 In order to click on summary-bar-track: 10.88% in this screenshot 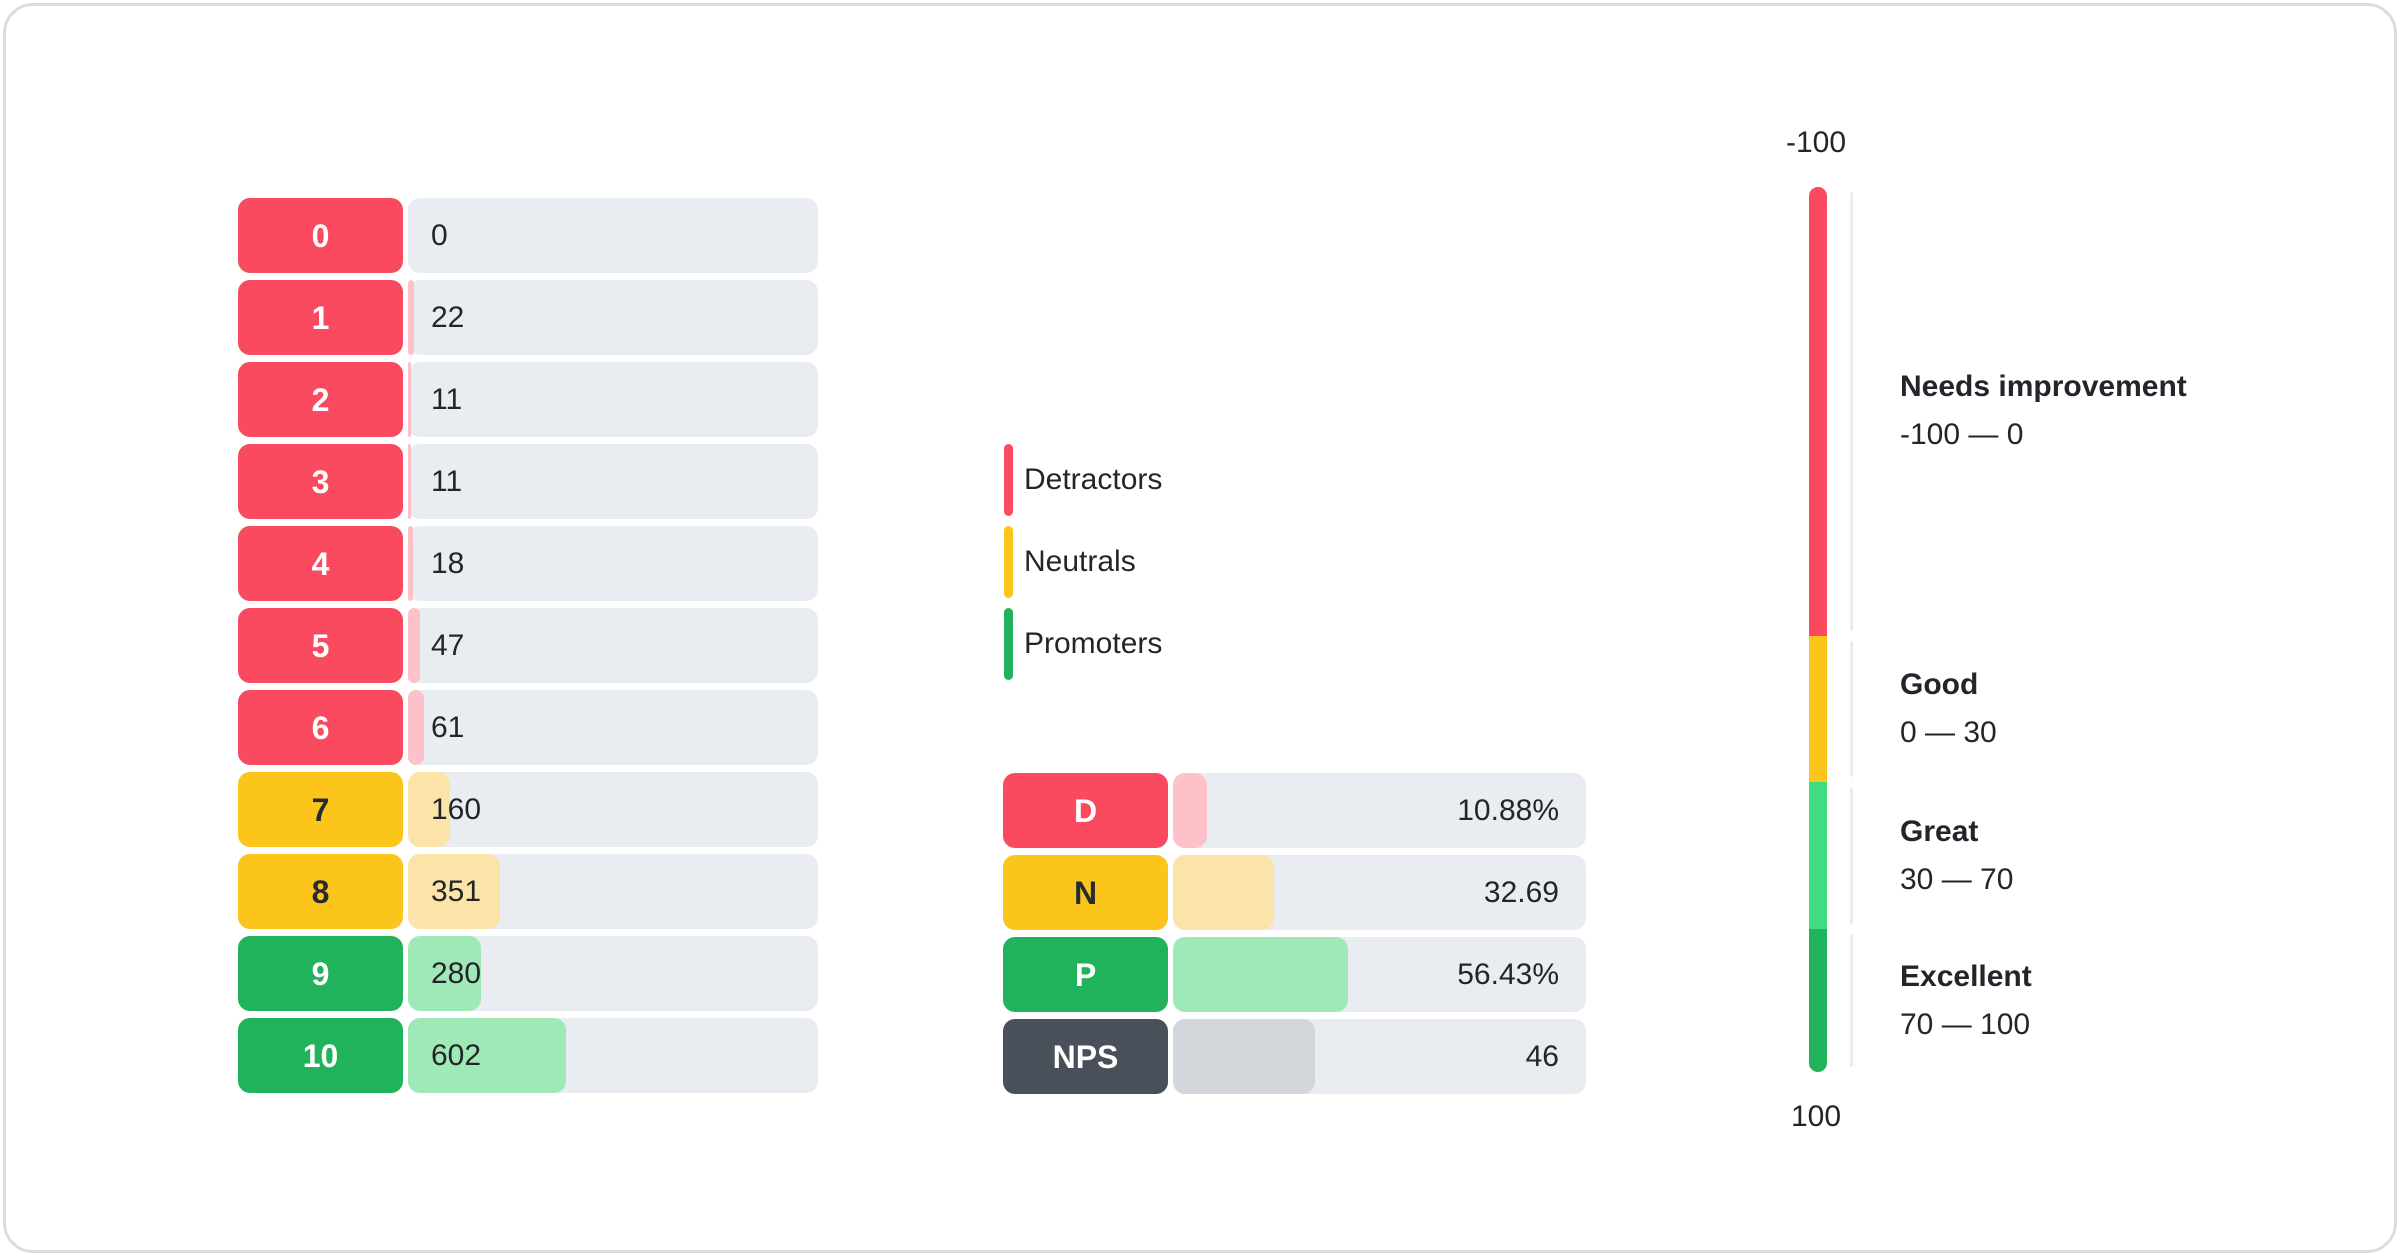, I will do `click(1379, 810)`.